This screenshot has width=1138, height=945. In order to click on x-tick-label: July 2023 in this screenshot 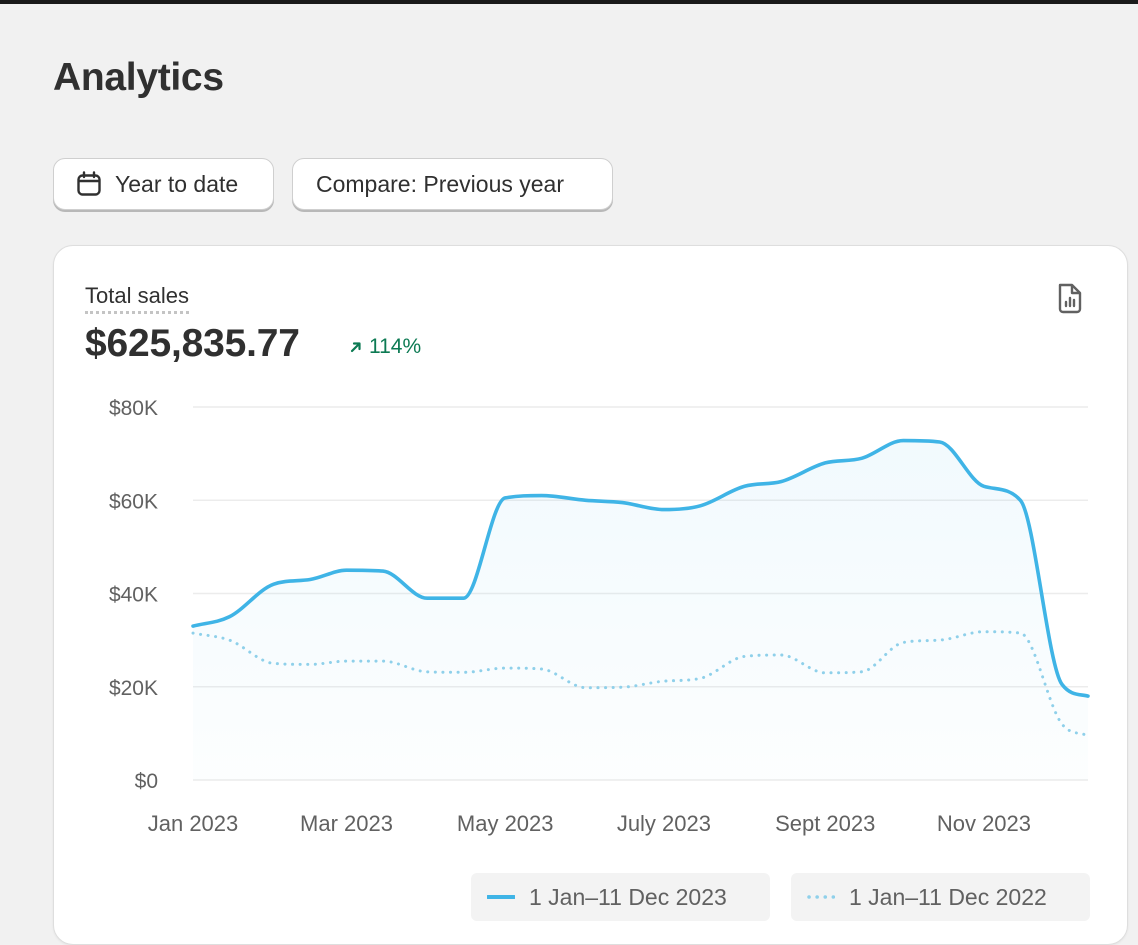, I will do `click(664, 823)`.